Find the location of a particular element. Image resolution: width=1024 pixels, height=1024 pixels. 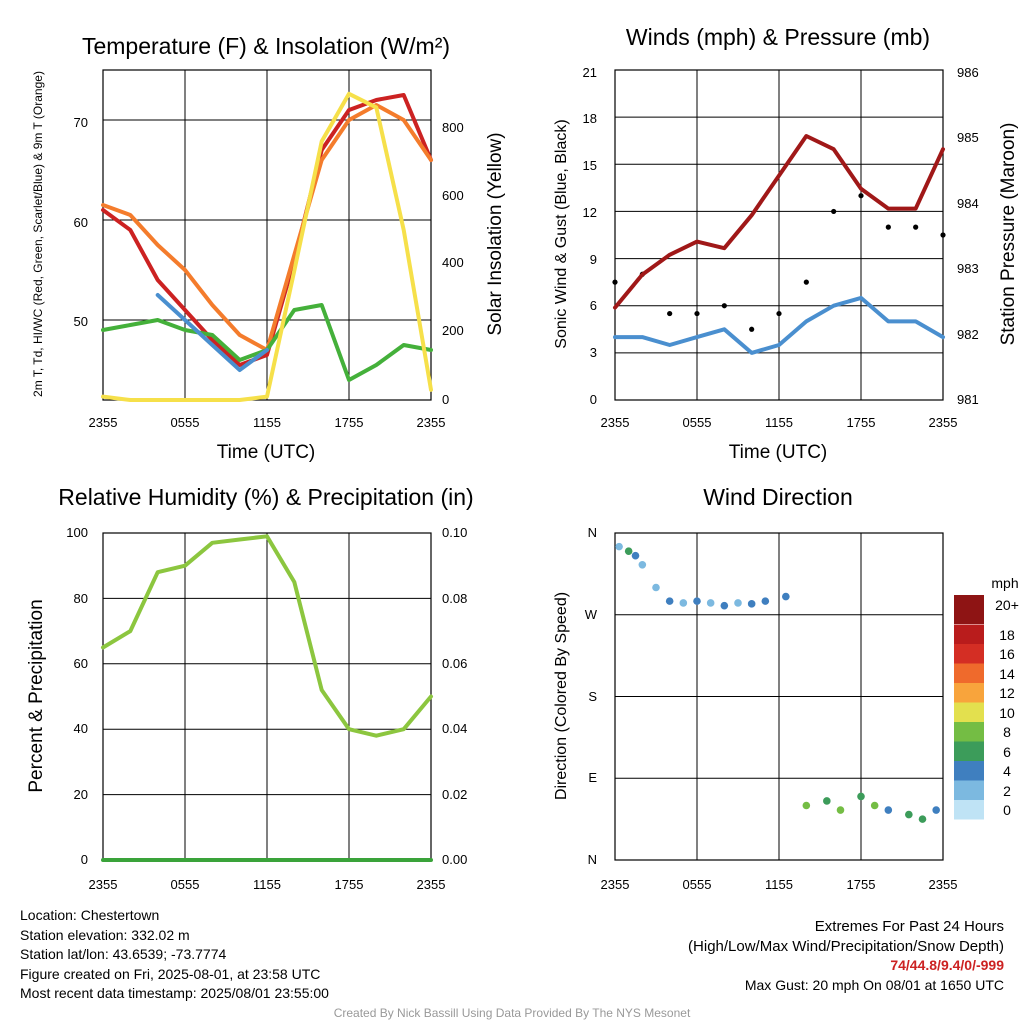

wind-ytick-right: 981 is located at coordinates (968, 399).